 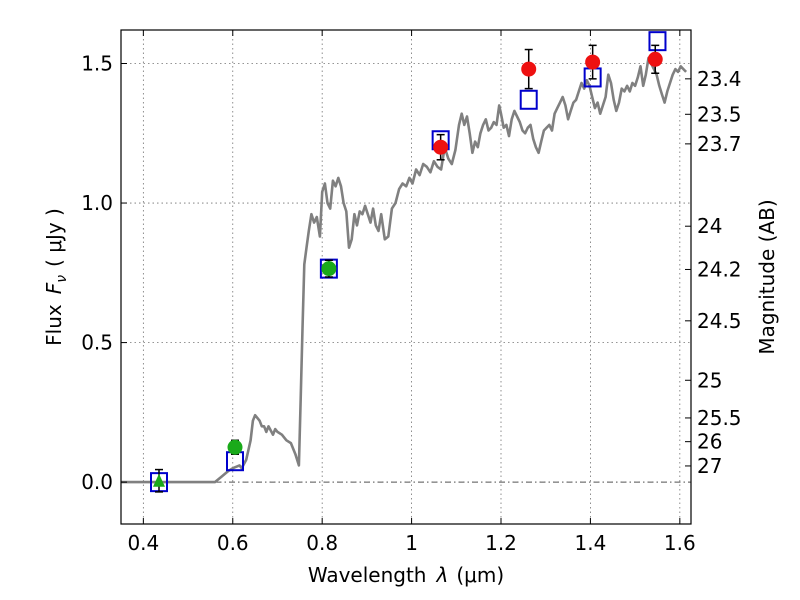 I want to click on magnitude-tick-label: 26, so click(x=709, y=442).